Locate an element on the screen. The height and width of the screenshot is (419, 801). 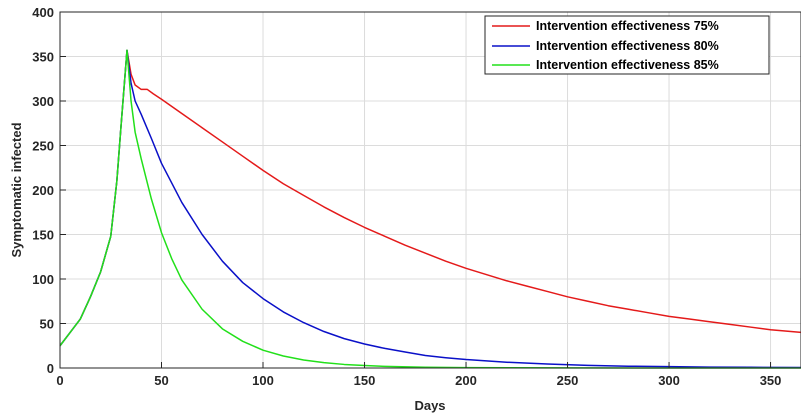
y-tick-label: 50 is located at coordinates (47, 324).